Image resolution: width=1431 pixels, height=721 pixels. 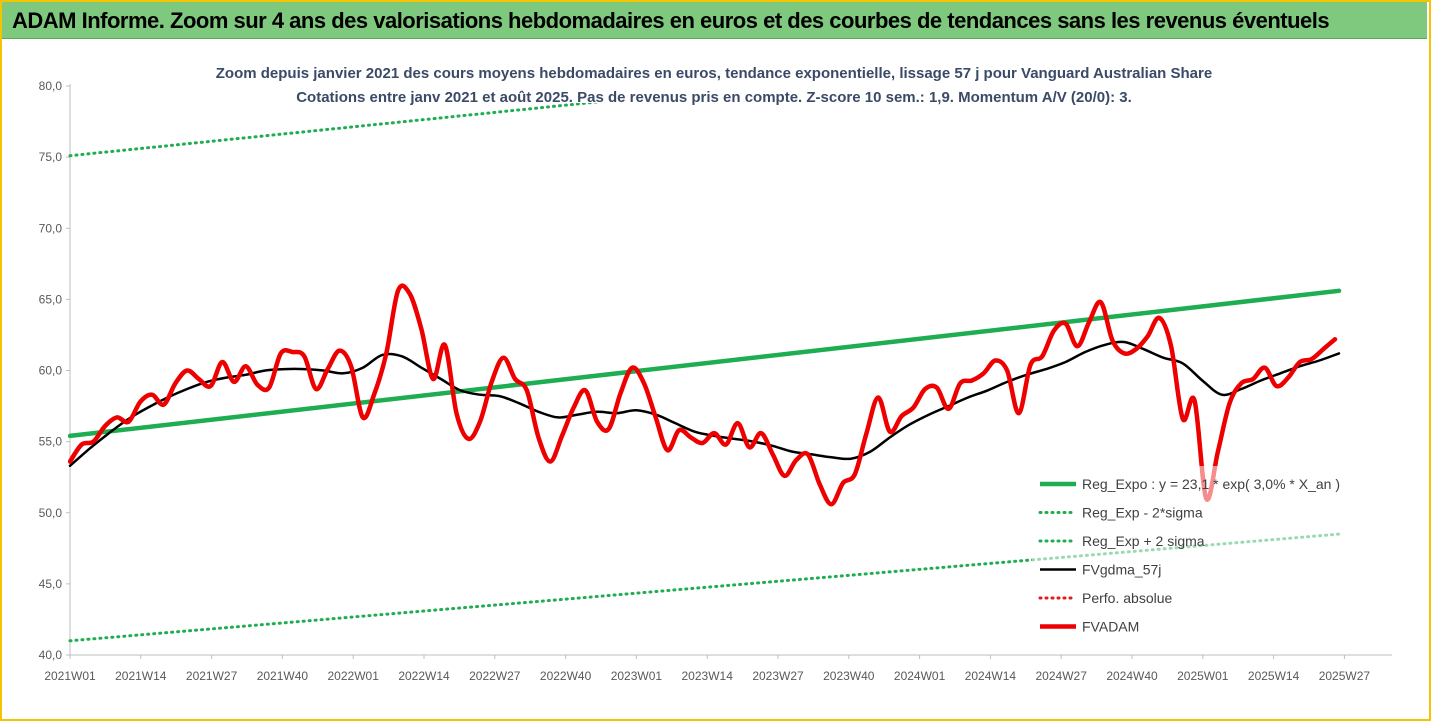 I want to click on y-tick-label: 80,0, so click(x=51, y=86).